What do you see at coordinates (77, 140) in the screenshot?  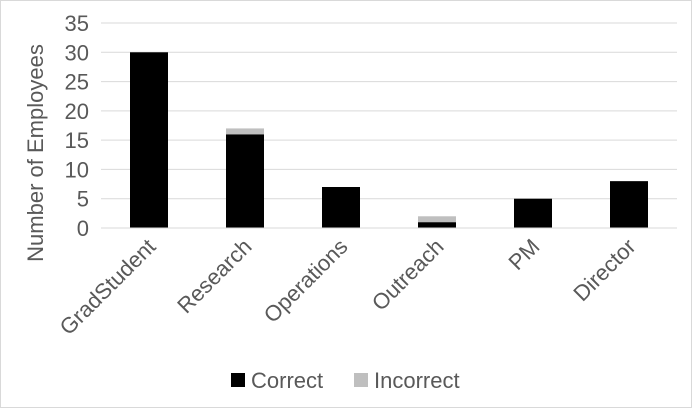 I see `y-tick-label: 15` at bounding box center [77, 140].